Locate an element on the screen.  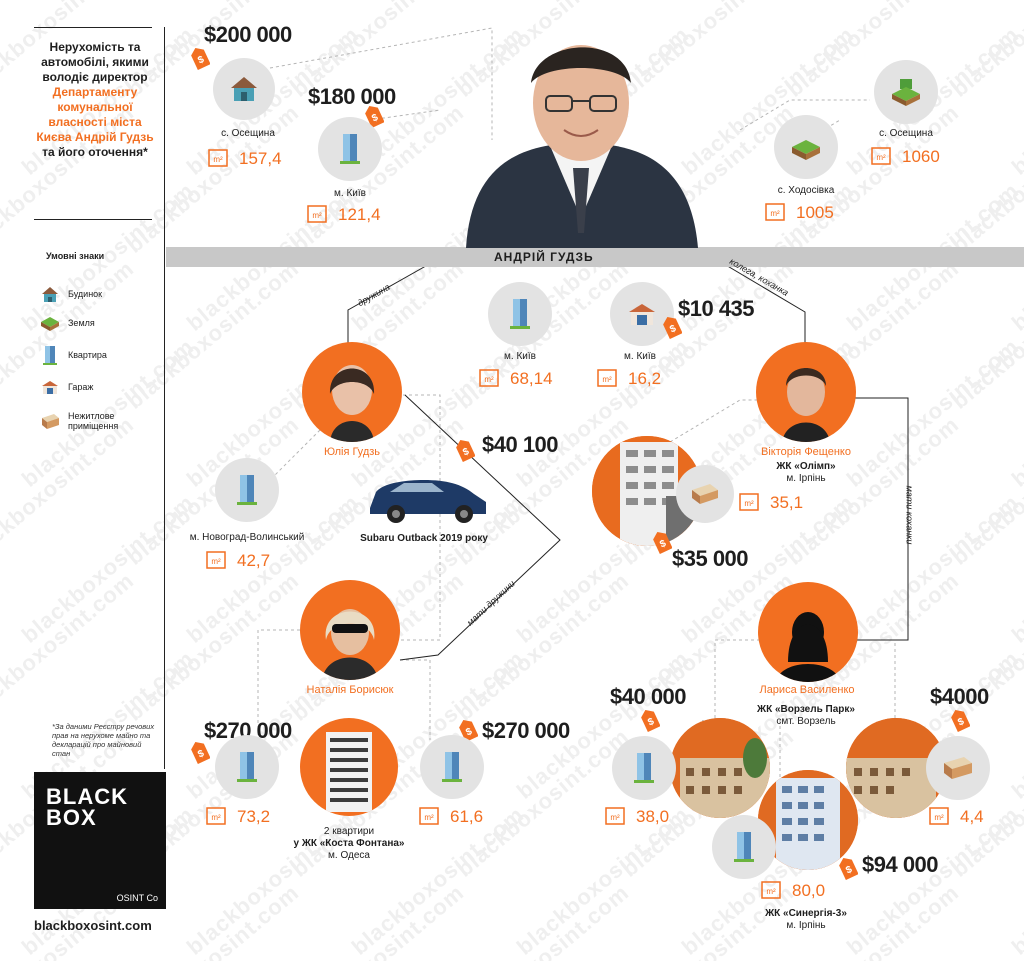
synergy-location: м. Ірпінь is located at coordinates (806, 925).